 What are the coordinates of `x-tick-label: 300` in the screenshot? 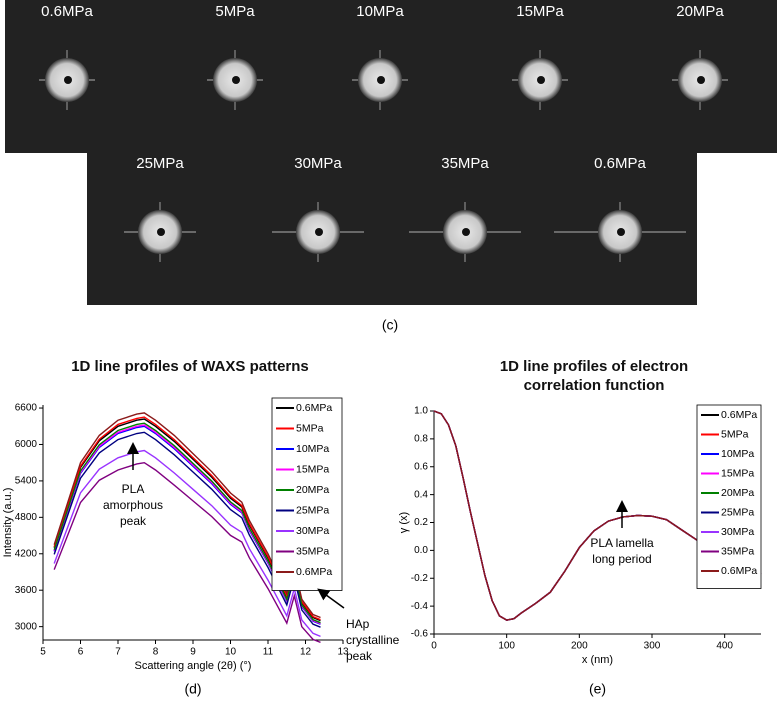 It's located at (652, 646).